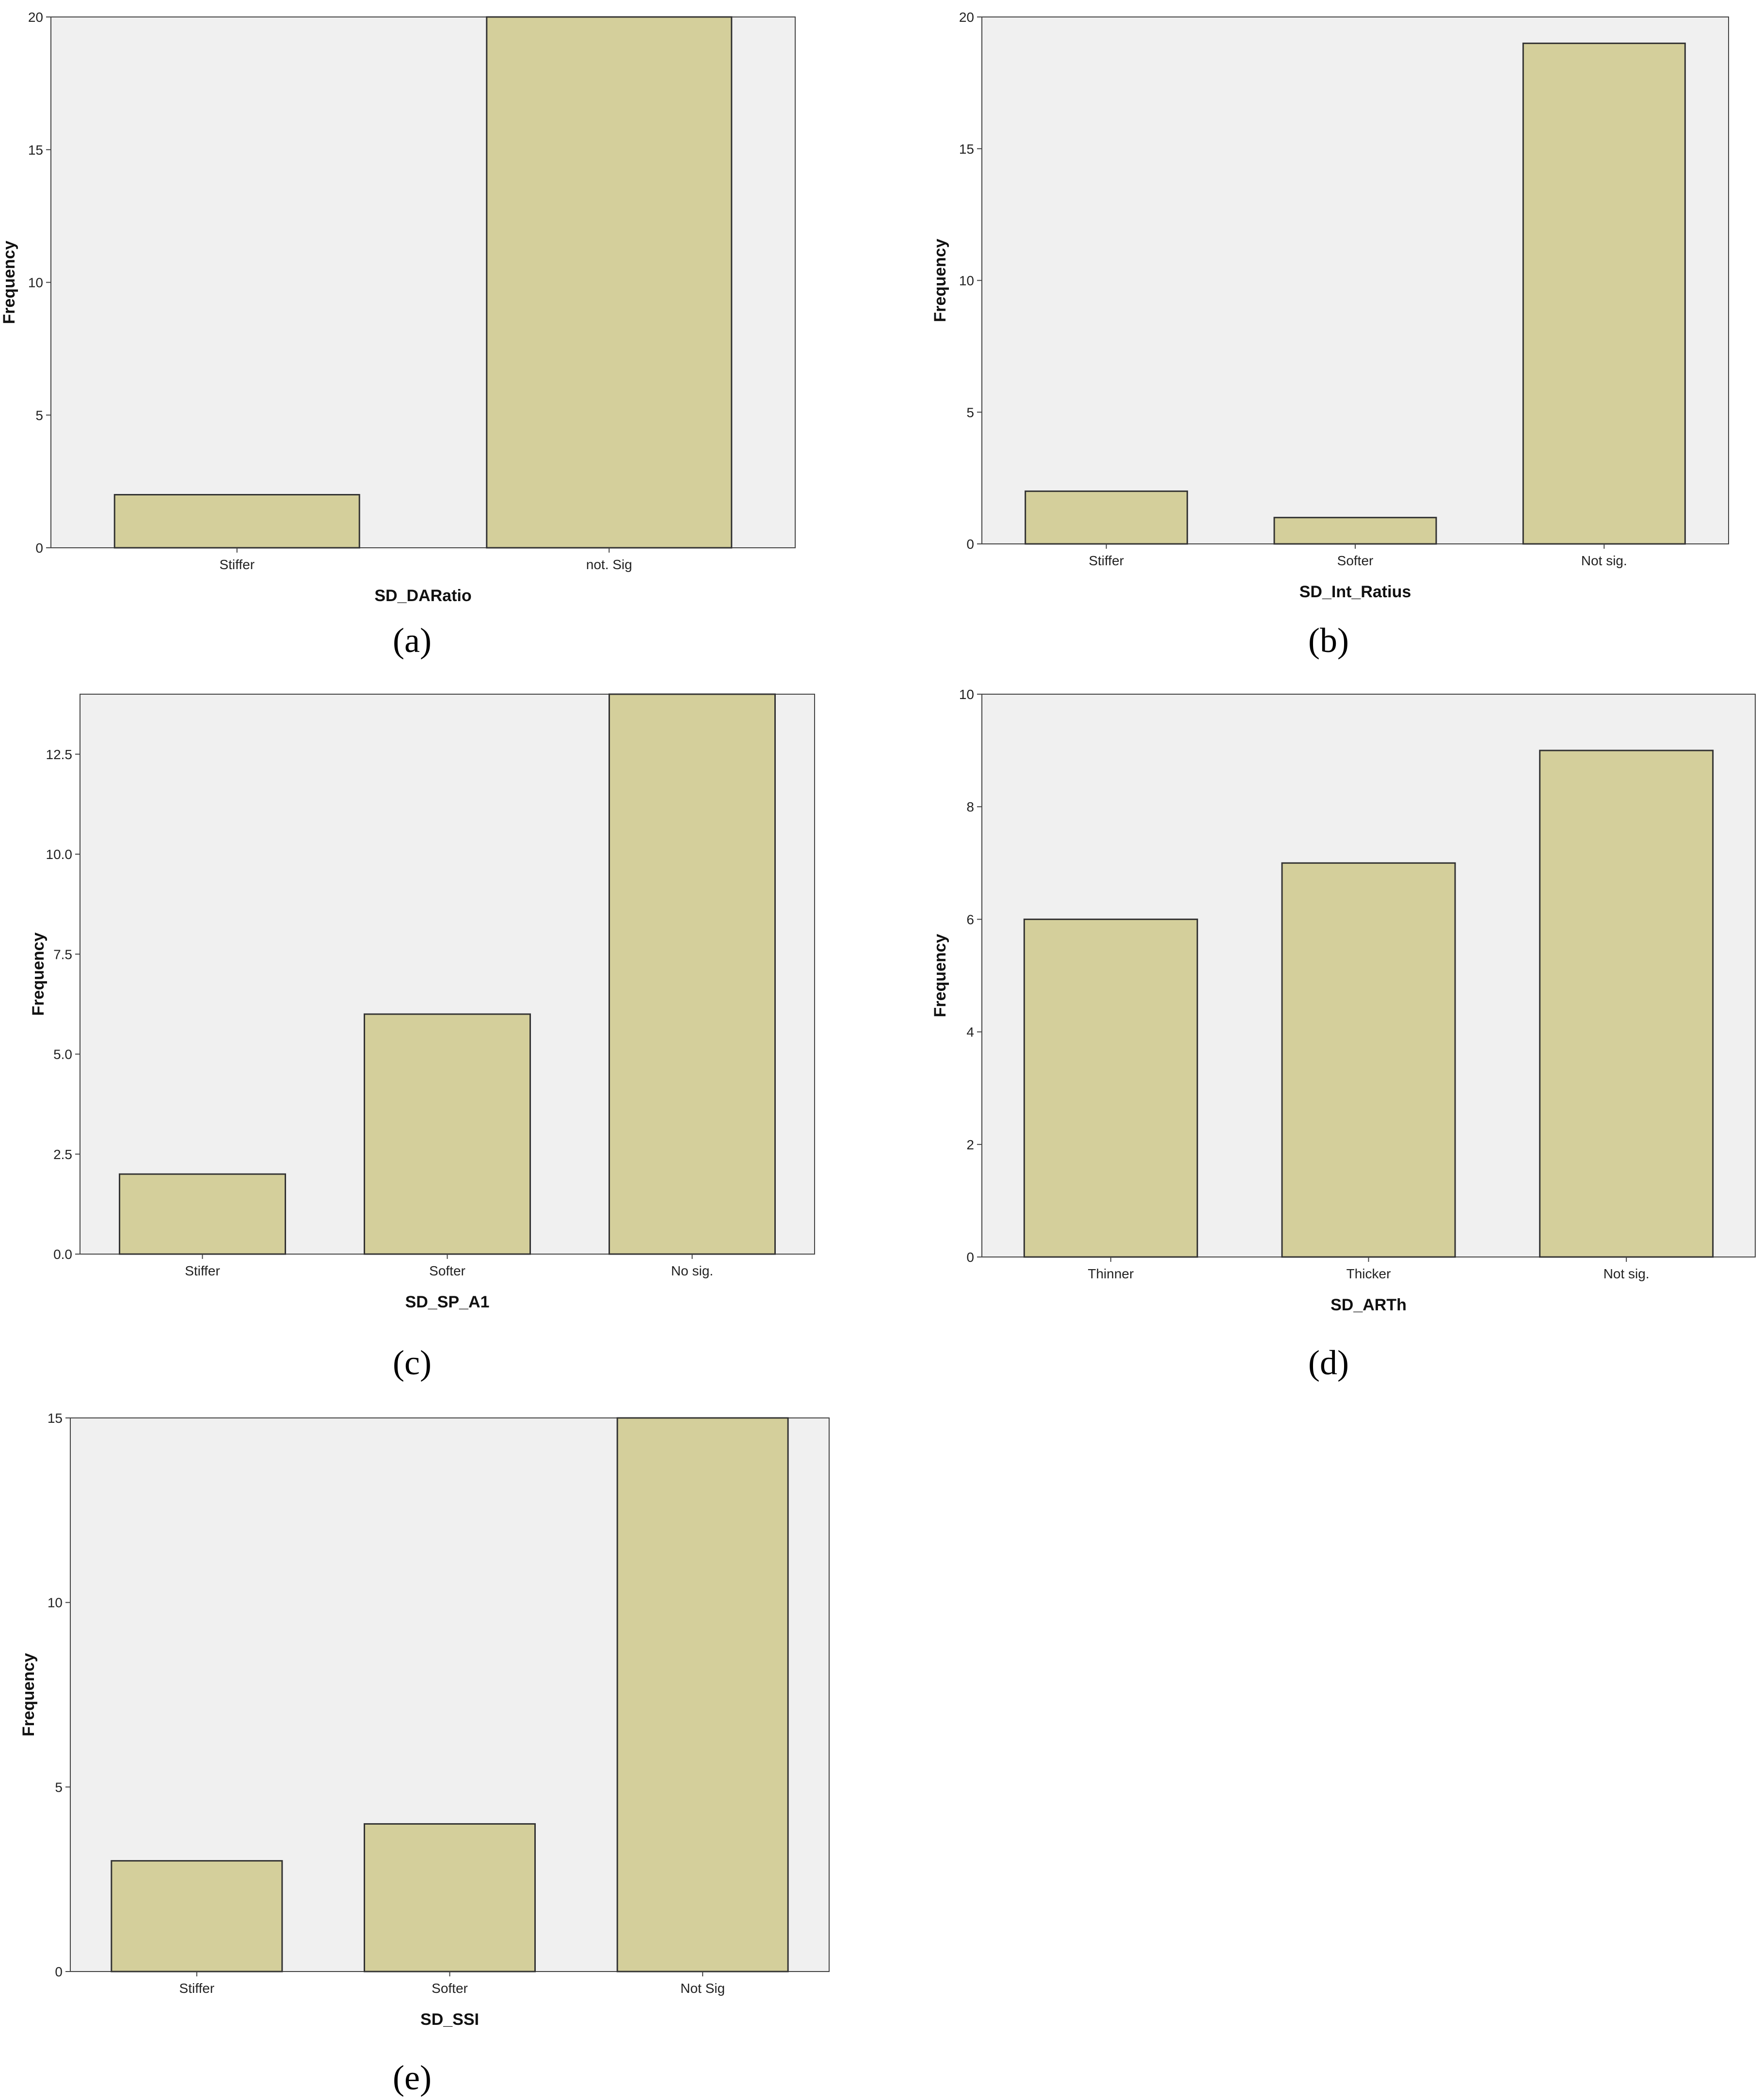 The width and height of the screenshot is (1763, 2100). Describe the element at coordinates (970, 806) in the screenshot. I see `y-tick-label: 8` at that location.